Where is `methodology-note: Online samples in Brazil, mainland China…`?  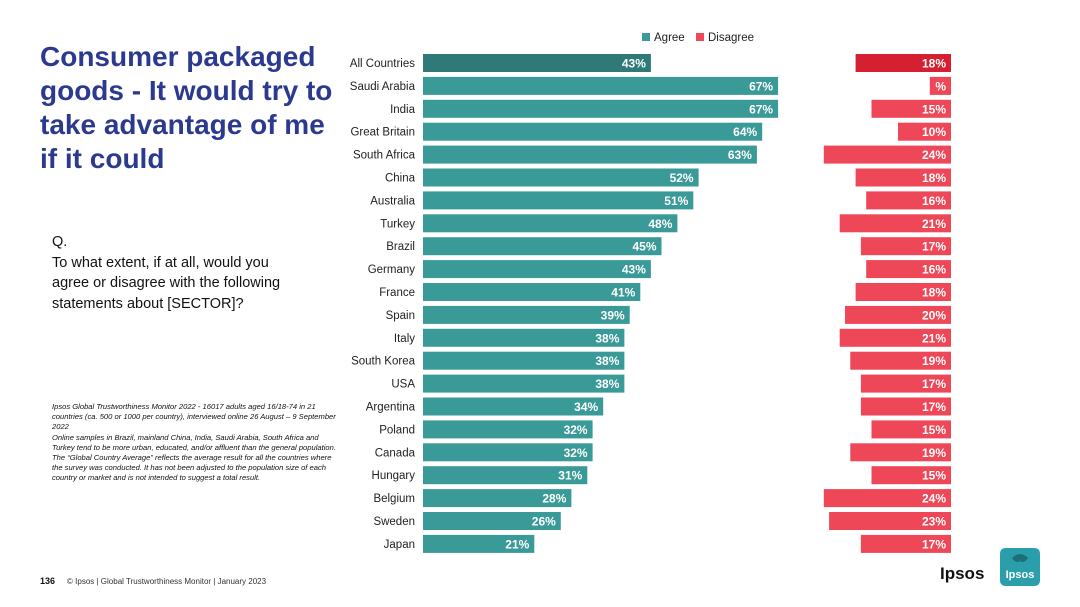
methodology-note: Online samples in Brazil, mainland China… is located at coordinates (194, 442).